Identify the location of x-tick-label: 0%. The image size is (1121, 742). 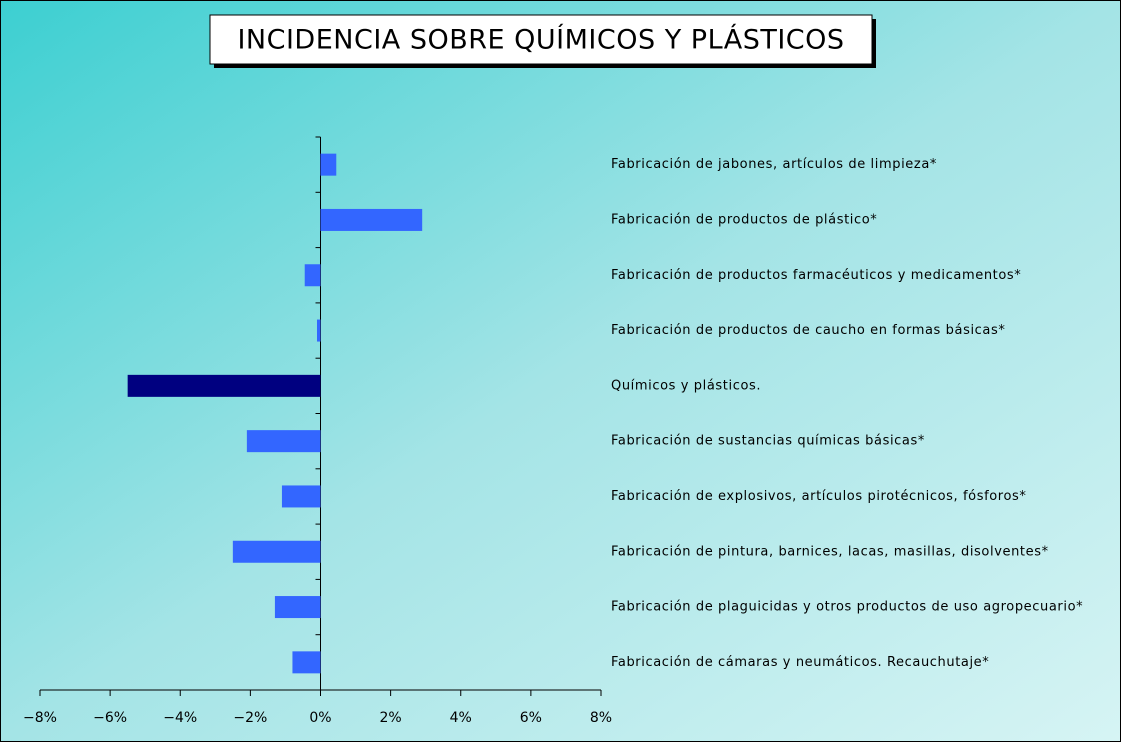
(320, 718).